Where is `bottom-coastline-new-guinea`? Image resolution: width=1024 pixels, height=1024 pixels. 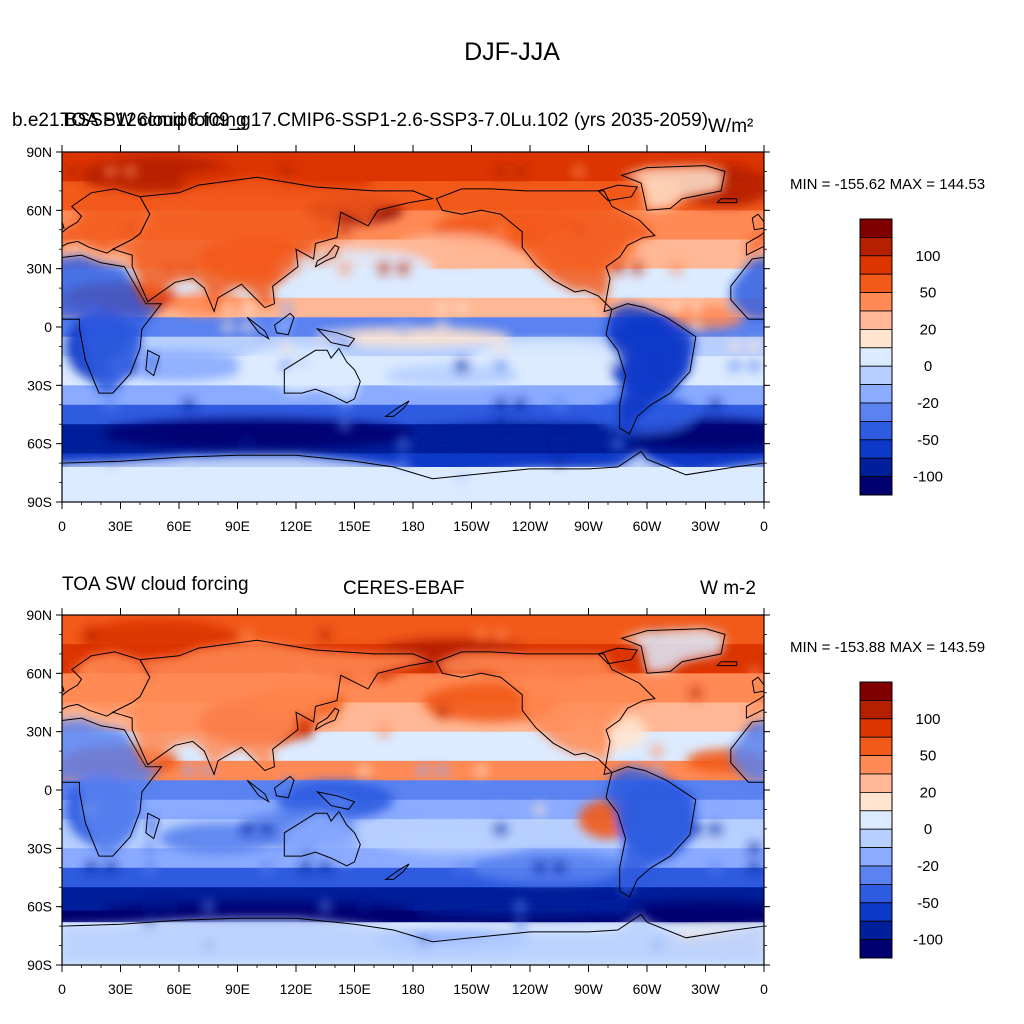 bottom-coastline-new-guinea is located at coordinates (335, 800).